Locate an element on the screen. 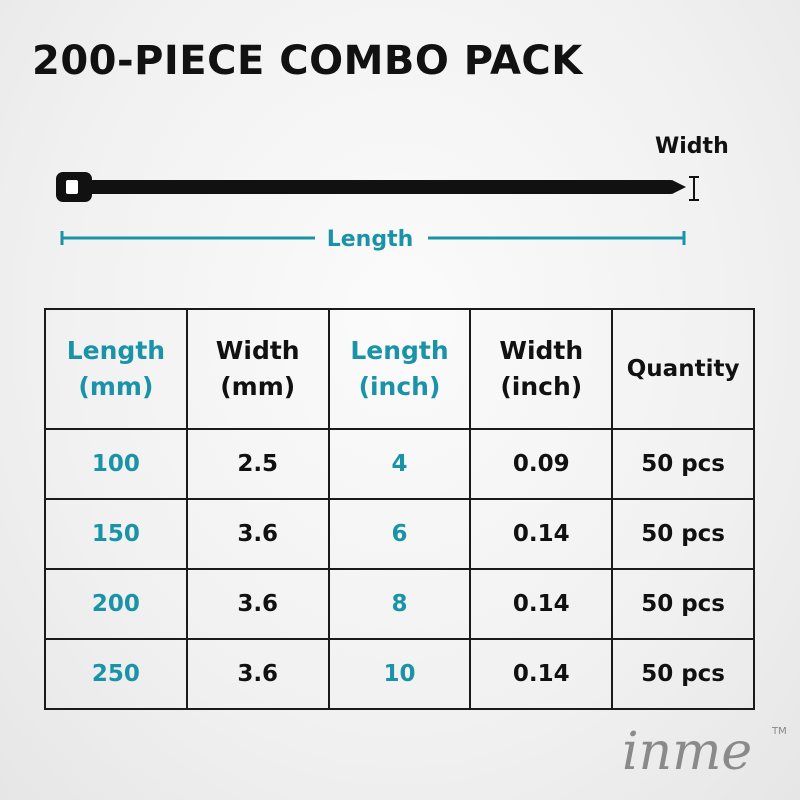  tie-tip is located at coordinates (679, 187).